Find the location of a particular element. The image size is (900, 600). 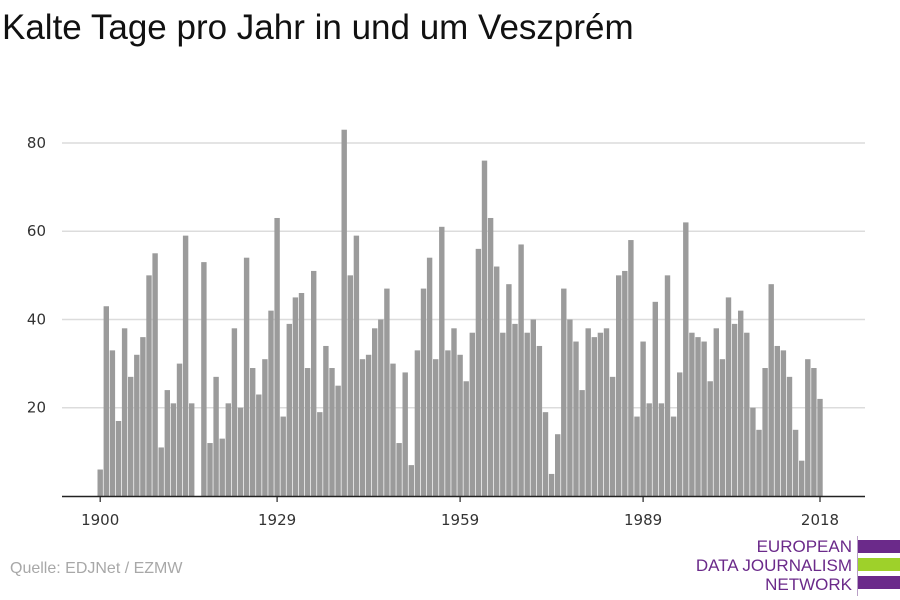

y-tick-label-60: 60 is located at coordinates (36, 231).